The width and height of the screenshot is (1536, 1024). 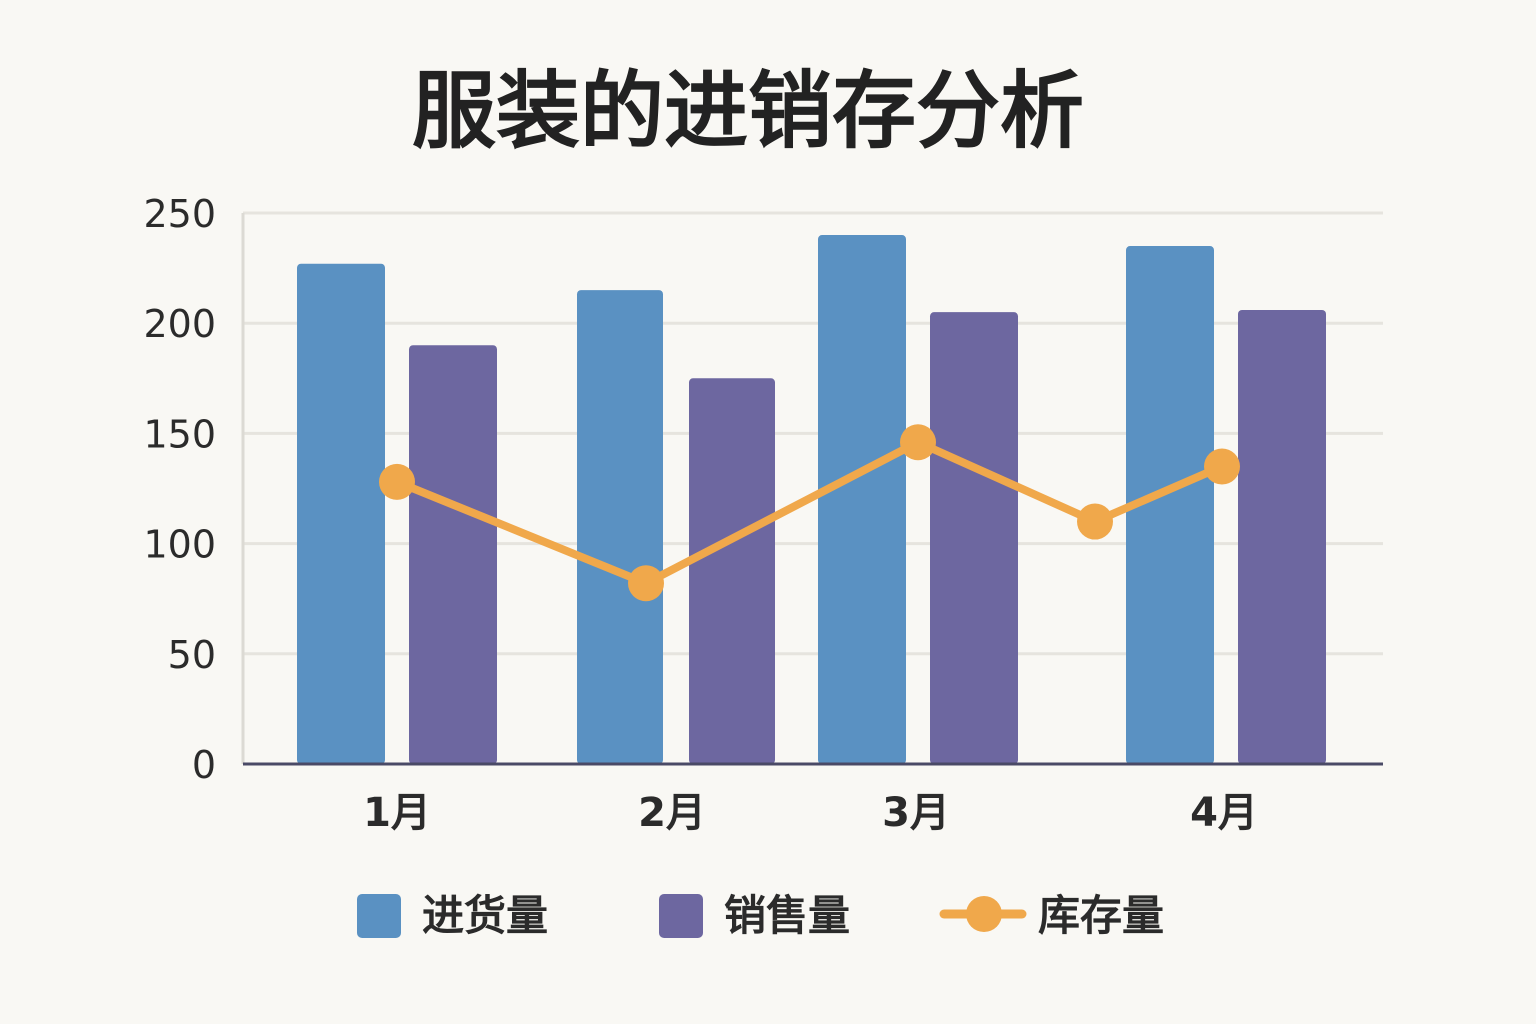 I want to click on x-tick-label: 3月, so click(x=916, y=813).